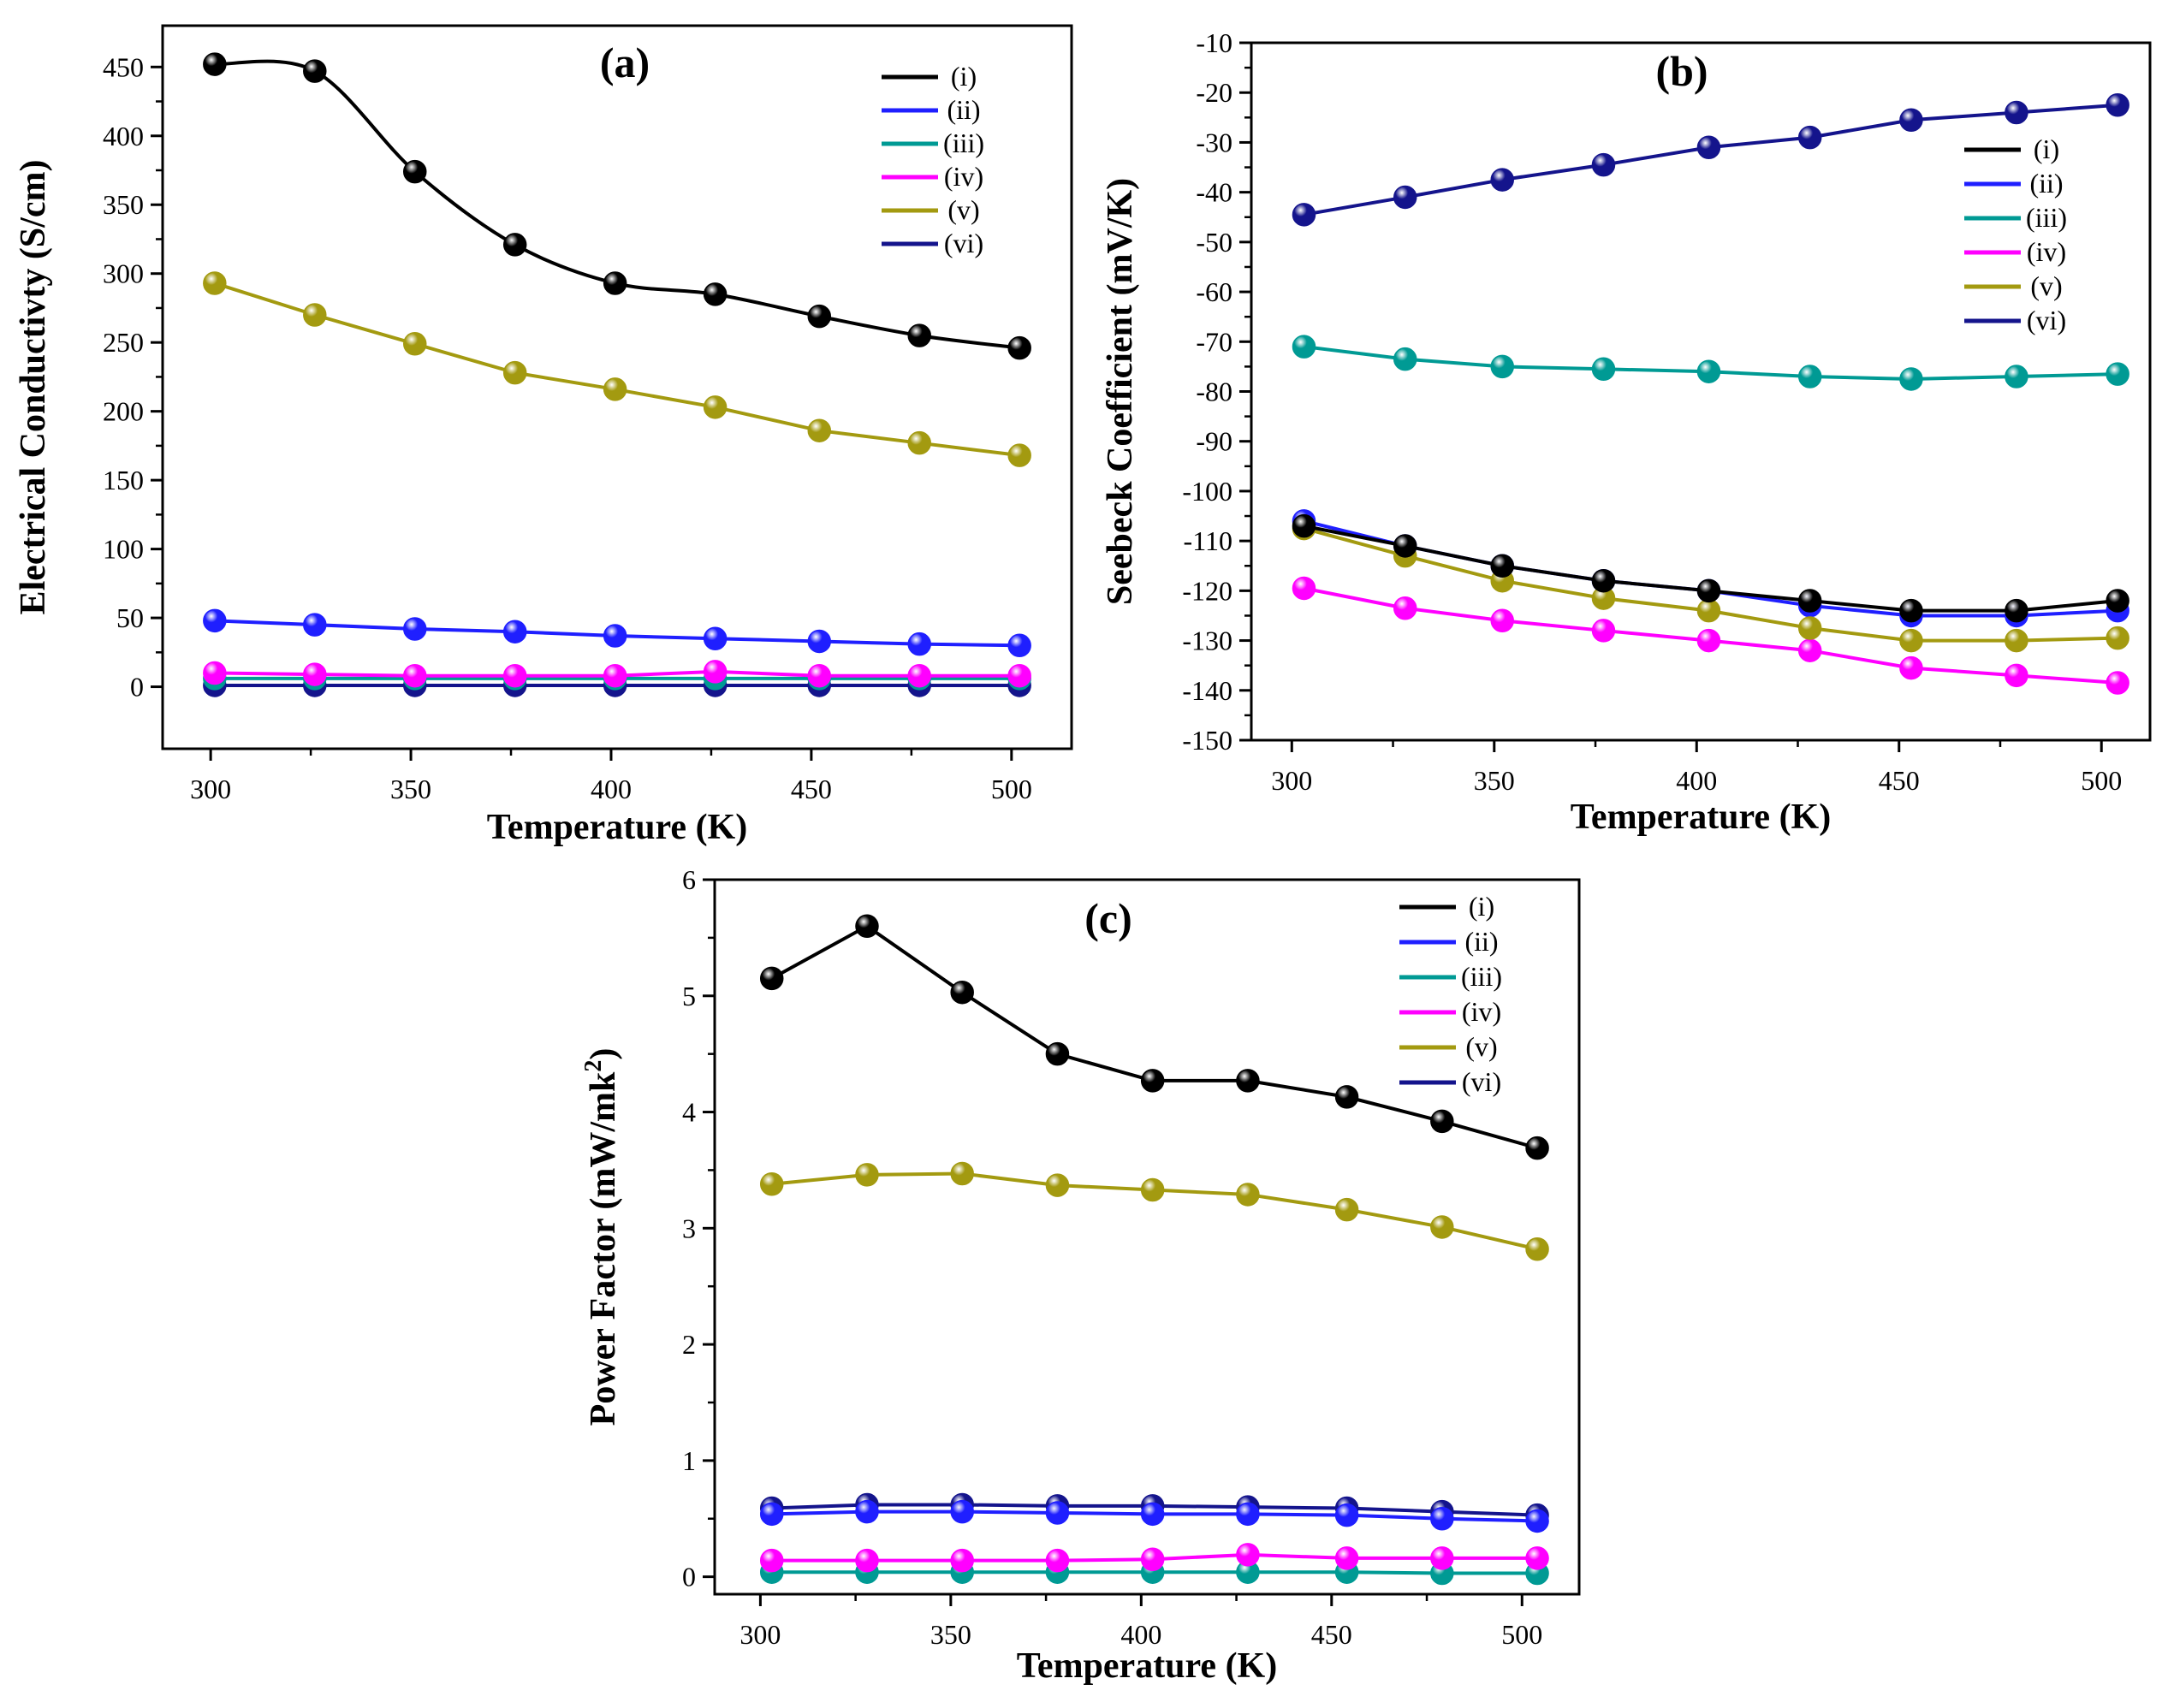  I want to click on y-tick-label: -150, so click(1207, 740).